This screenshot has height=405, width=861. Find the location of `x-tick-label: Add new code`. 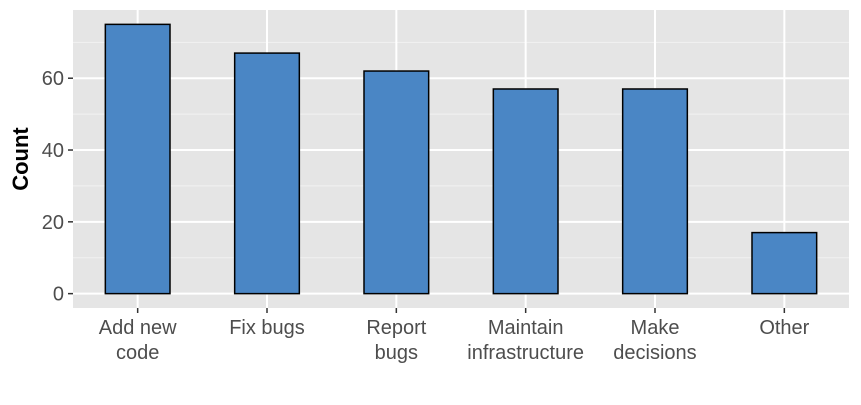

x-tick-label: Add new code is located at coordinates (138, 340).